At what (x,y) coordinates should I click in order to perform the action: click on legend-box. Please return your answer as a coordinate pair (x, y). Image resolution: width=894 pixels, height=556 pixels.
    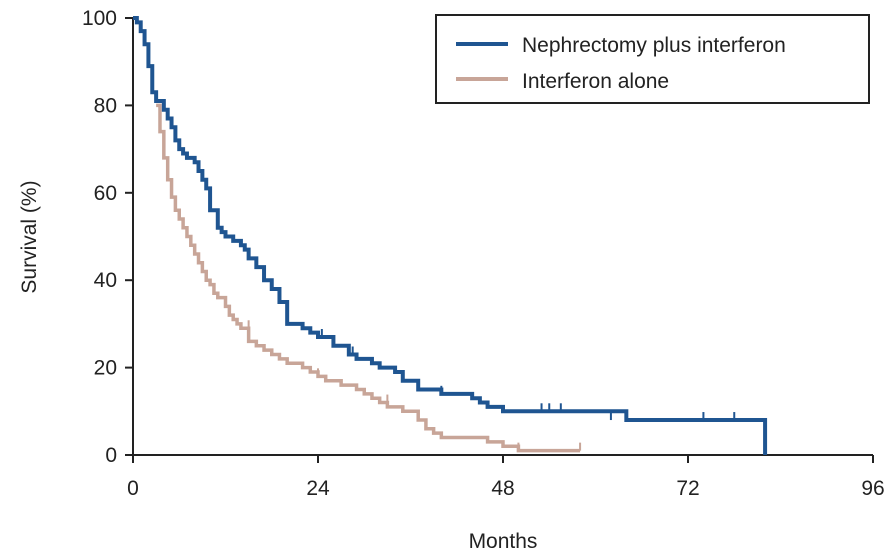
    Looking at the image, I should click on (652, 59).